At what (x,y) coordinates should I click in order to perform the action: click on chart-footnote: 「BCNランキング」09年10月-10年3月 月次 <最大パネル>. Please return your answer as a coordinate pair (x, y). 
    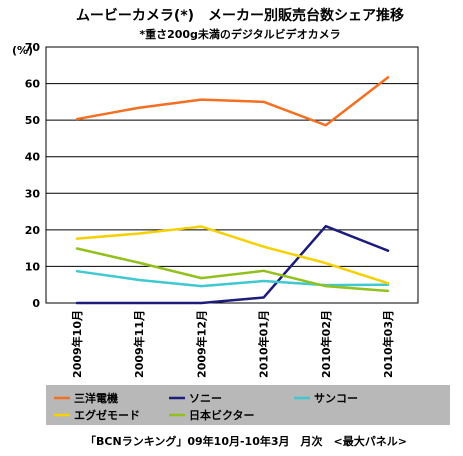
    Looking at the image, I should click on (246, 441).